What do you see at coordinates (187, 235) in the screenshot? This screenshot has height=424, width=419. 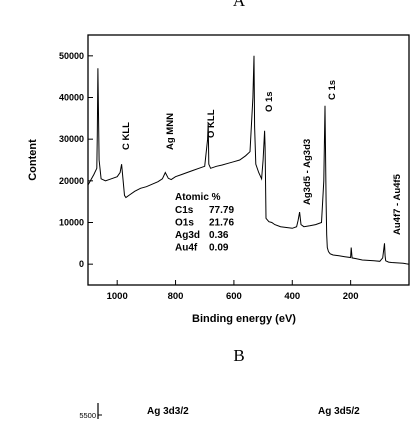 I see `atomic-row-label: Ag3d` at bounding box center [187, 235].